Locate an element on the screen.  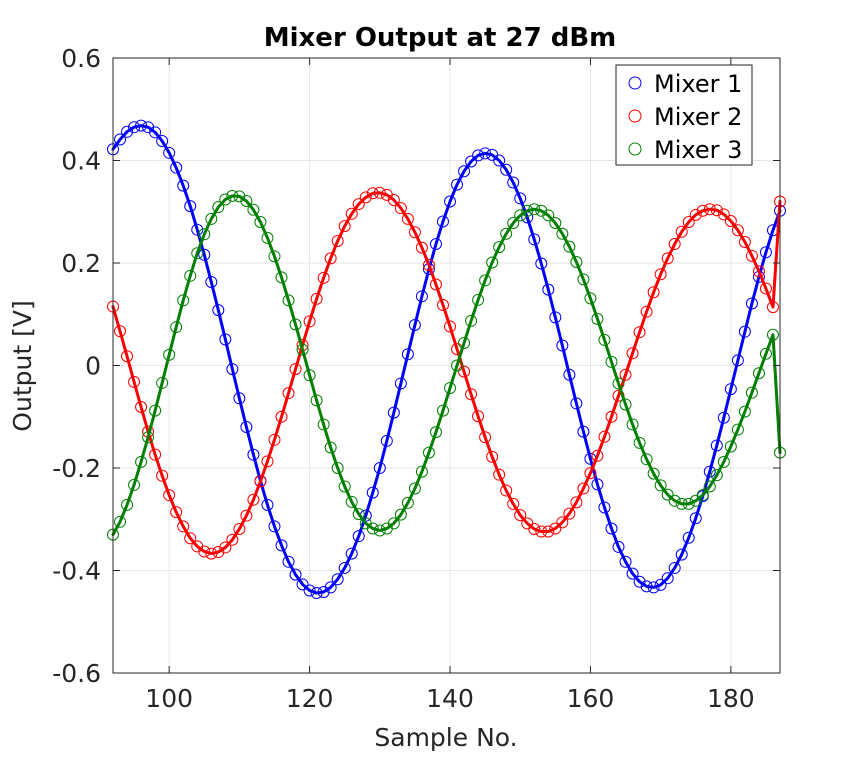
y-tick-label: 0 is located at coordinates (93, 366).